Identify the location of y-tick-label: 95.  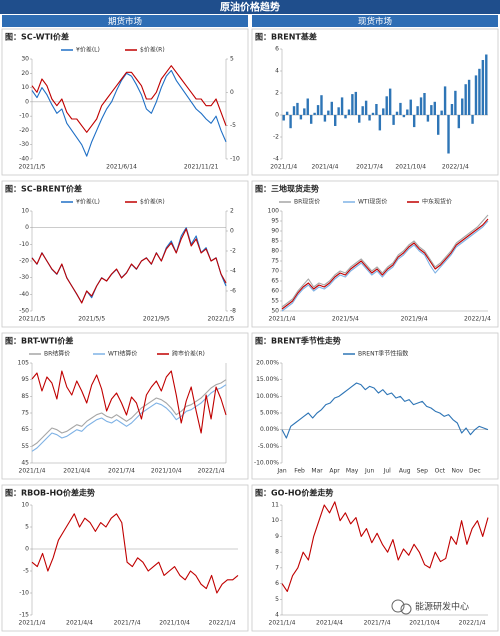
(275, 221).